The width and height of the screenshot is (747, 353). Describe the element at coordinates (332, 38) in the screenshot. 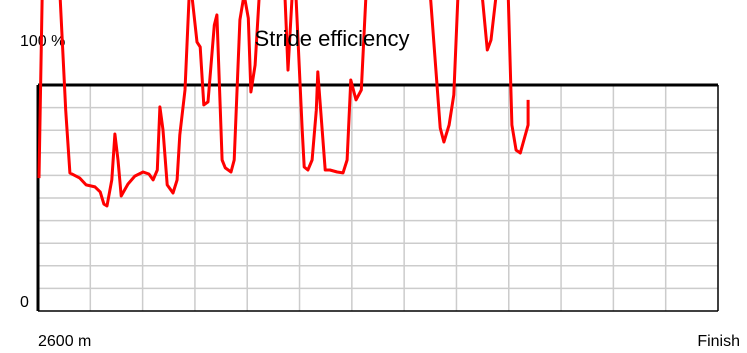

I see `chart-title: Stride efficiency` at that location.